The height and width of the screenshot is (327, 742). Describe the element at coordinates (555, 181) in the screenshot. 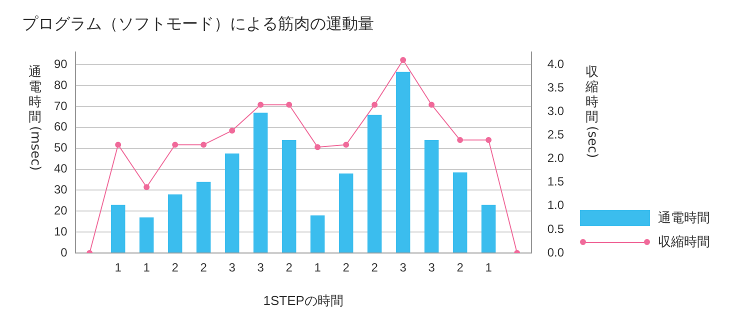

I see `y2-tick-label: 1.5` at that location.